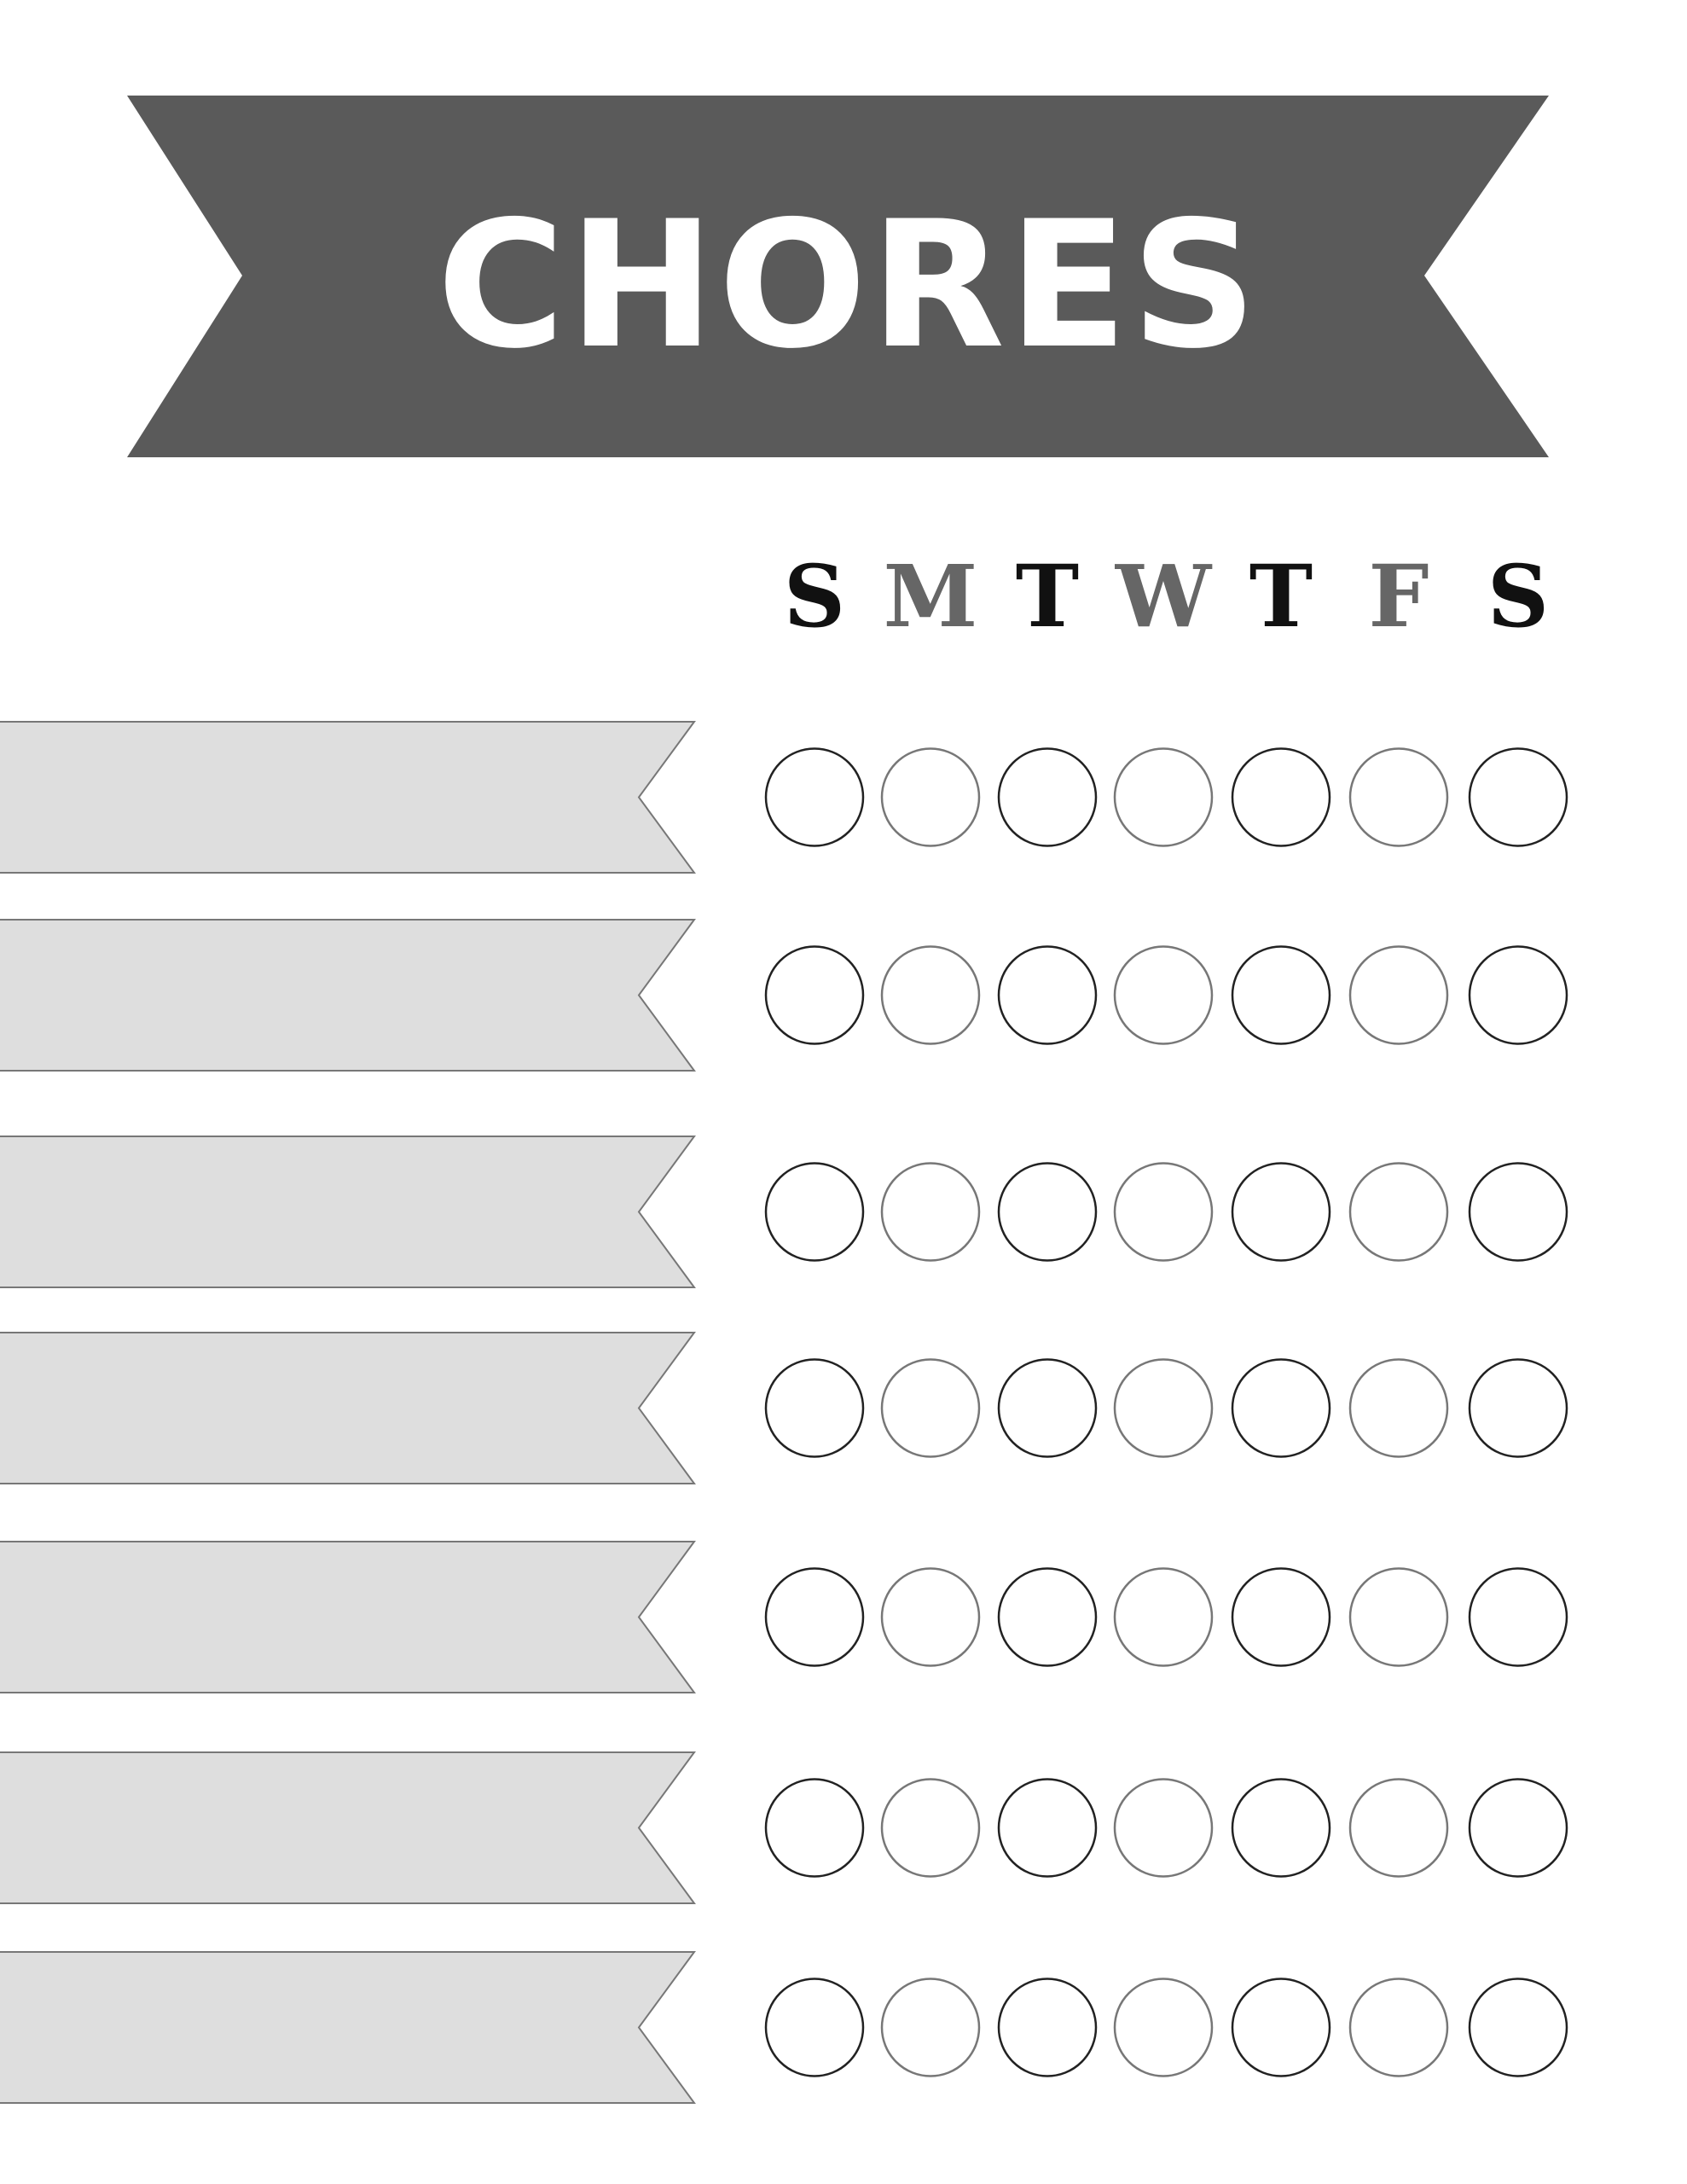 Image resolution: width=1687 pixels, height=2184 pixels. I want to click on page-title: CHORES, so click(849, 285).